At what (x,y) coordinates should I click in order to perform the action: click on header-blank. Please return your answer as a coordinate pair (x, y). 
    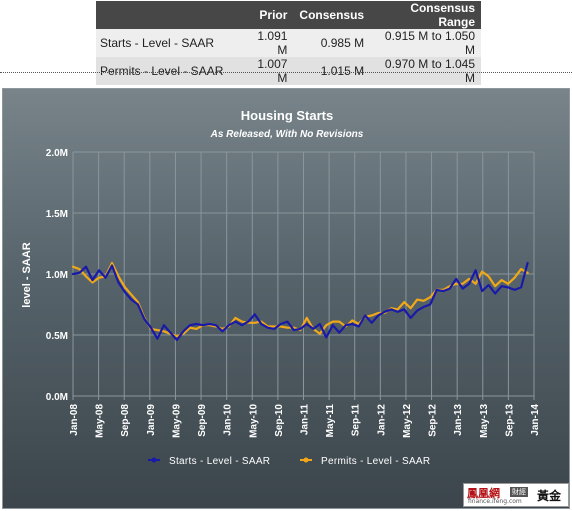
    Looking at the image, I should click on (168, 15).